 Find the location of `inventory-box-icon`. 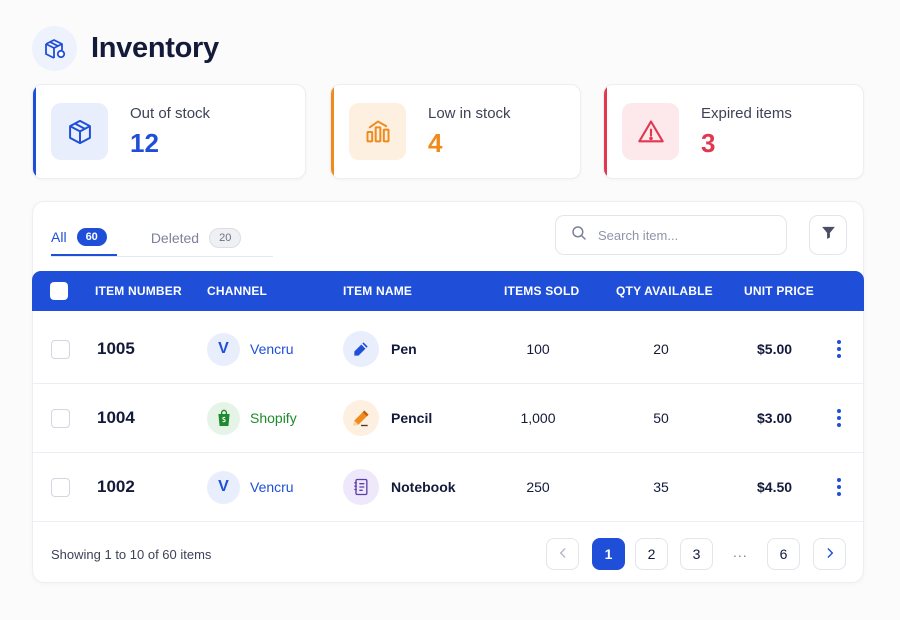

inventory-box-icon is located at coordinates (54, 48).